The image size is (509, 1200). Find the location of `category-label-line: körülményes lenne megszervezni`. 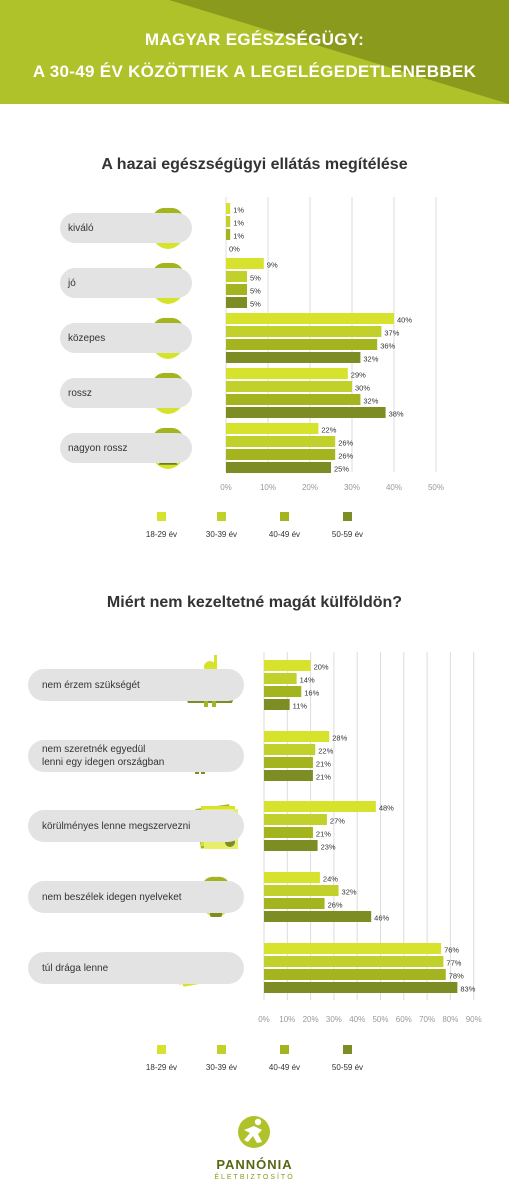

category-label-line: körülményes lenne megszervezni is located at coordinates (116, 826).